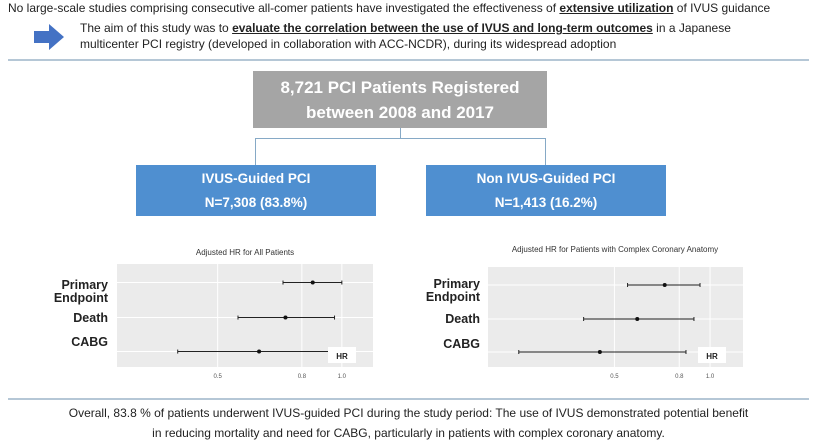  Describe the element at coordinates (156, 28) in the screenshot. I see `aim-pre: The aim of this study was to` at that location.